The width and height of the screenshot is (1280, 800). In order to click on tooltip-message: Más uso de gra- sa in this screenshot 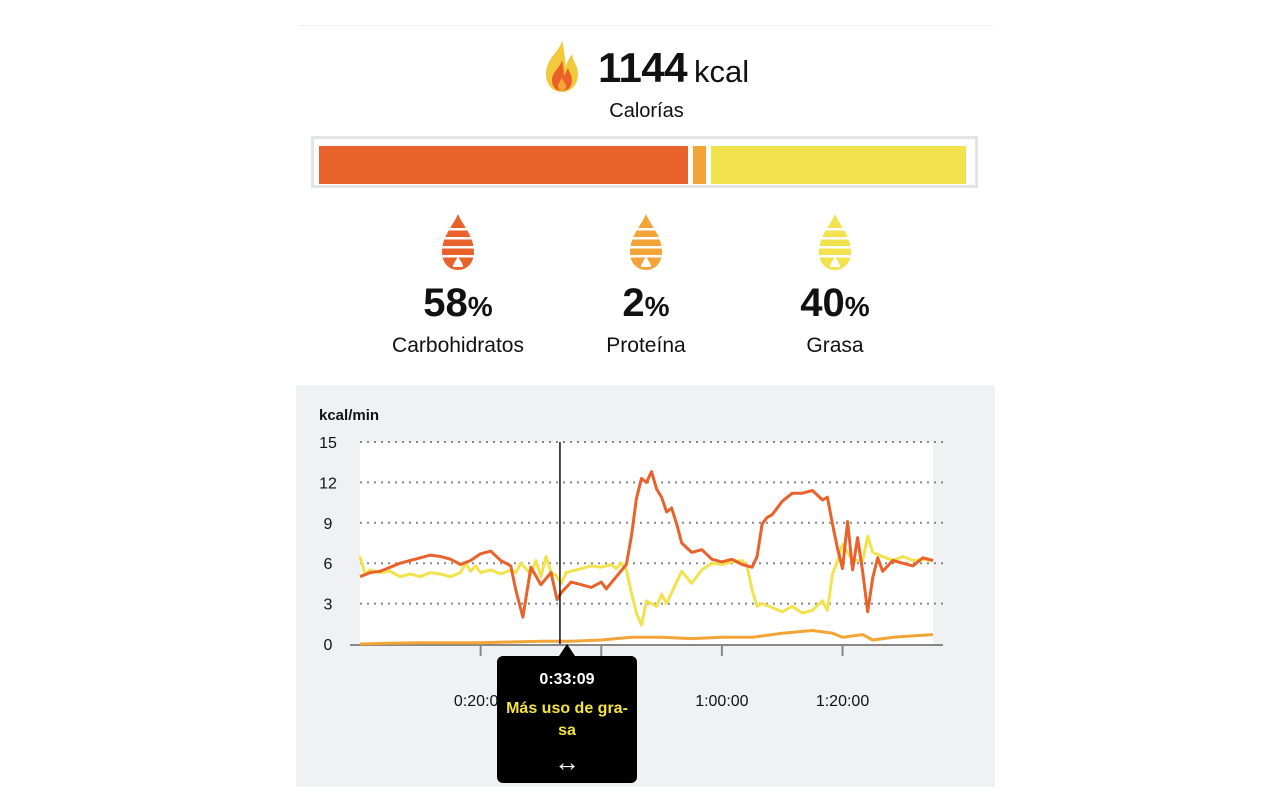, I will do `click(567, 719)`.